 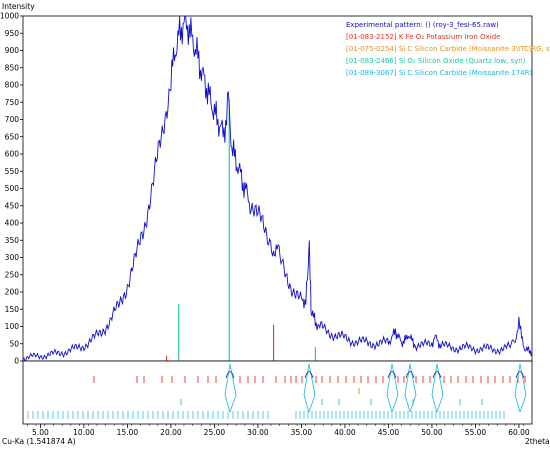 What do you see at coordinates (215, 432) in the screenshot?
I see `x-tick-label: 25.00` at bounding box center [215, 432].